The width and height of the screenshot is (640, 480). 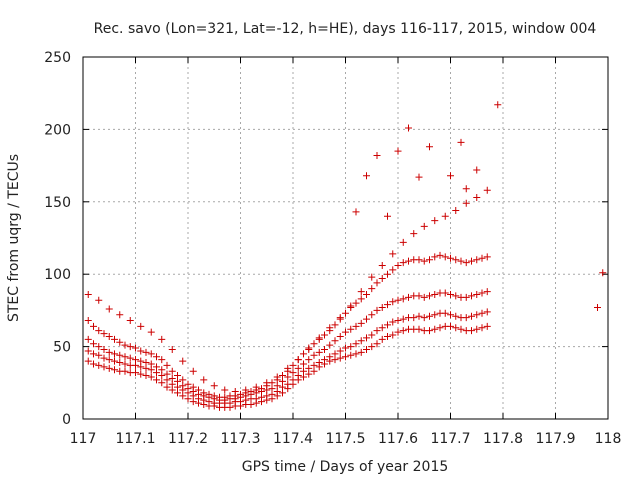 What do you see at coordinates (555, 439) in the screenshot?
I see `x-tick-label: 117.9` at bounding box center [555, 439].